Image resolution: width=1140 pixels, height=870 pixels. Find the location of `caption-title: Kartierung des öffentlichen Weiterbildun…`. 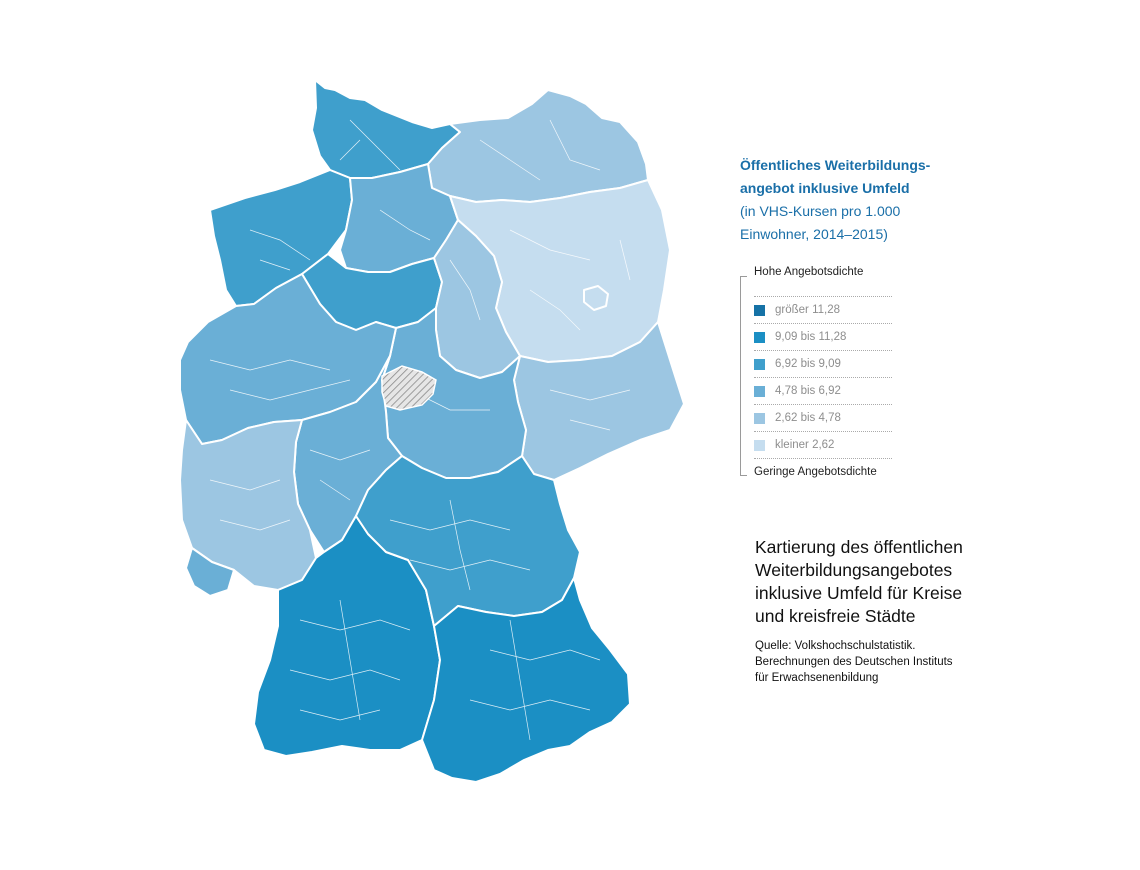

caption-title: Kartierung des öffentlichen Weiterbildun… is located at coordinates (859, 581).